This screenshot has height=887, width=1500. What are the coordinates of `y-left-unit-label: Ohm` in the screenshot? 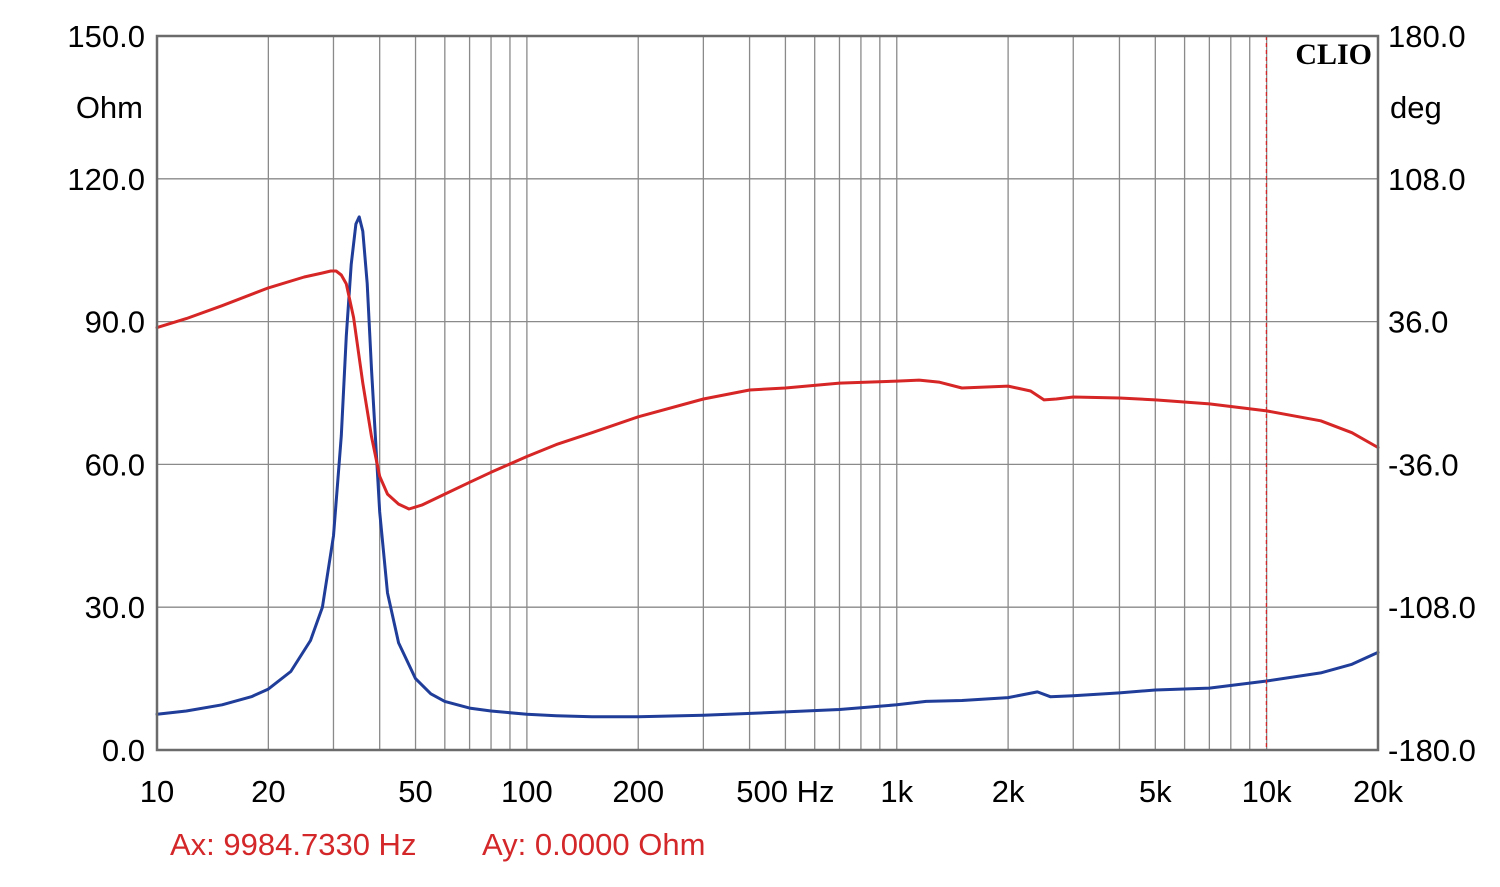 It's located at (109, 107).